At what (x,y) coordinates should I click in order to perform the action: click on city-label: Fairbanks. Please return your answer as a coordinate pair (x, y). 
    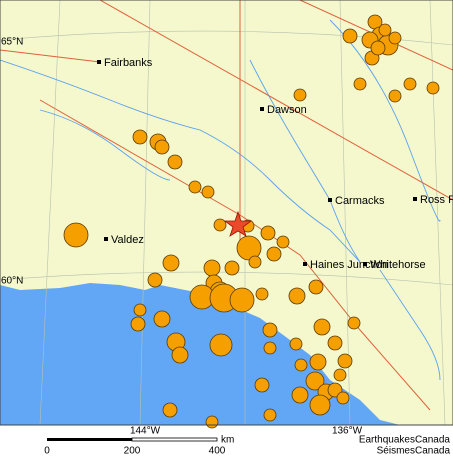
    Looking at the image, I should click on (128, 63).